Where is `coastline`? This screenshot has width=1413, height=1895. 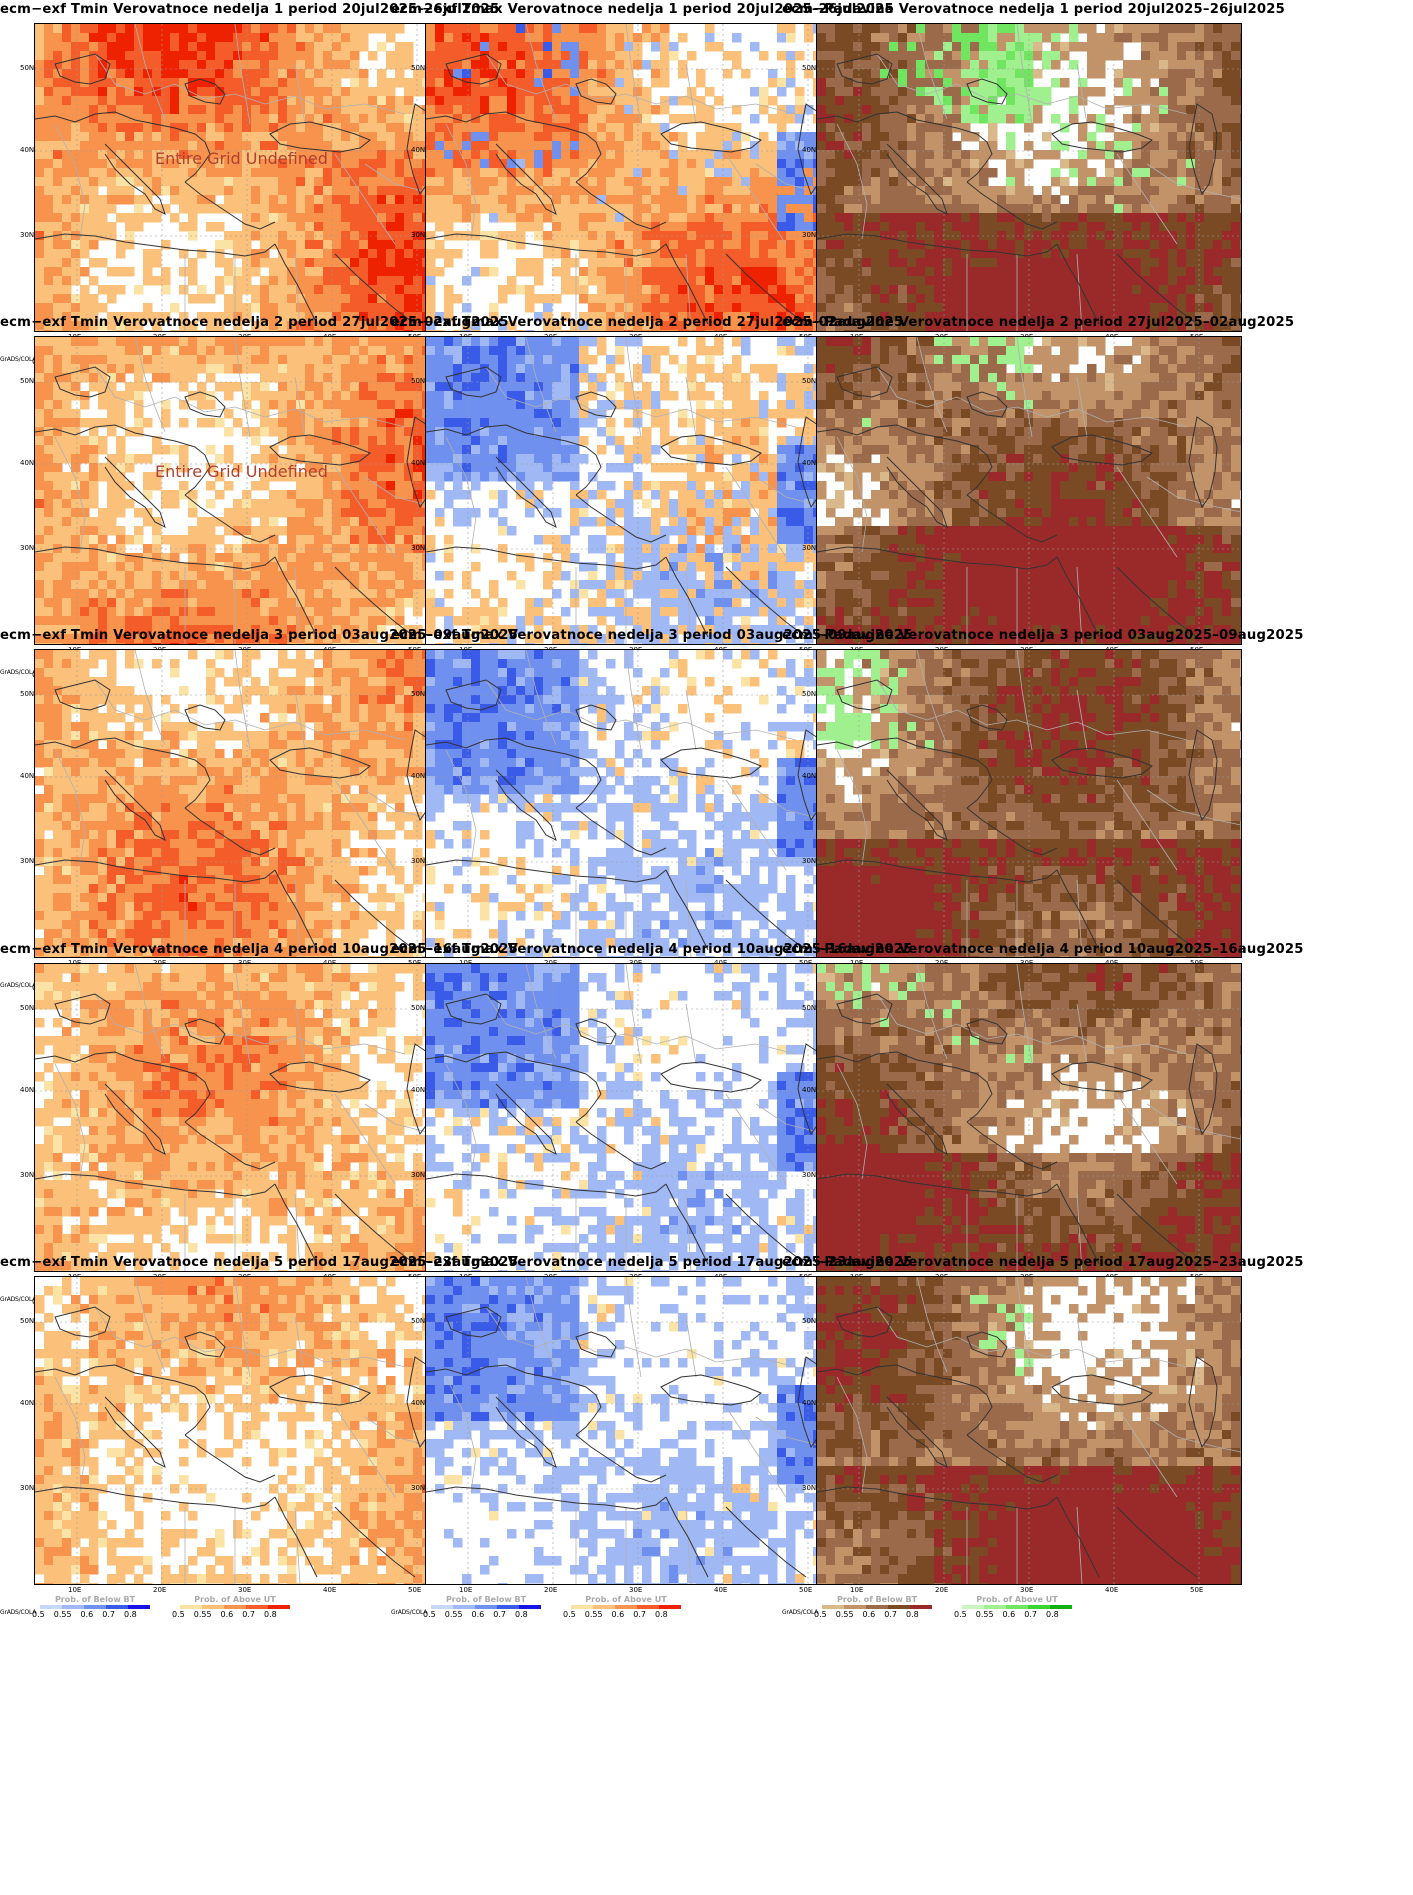 coastline is located at coordinates (711, 137).